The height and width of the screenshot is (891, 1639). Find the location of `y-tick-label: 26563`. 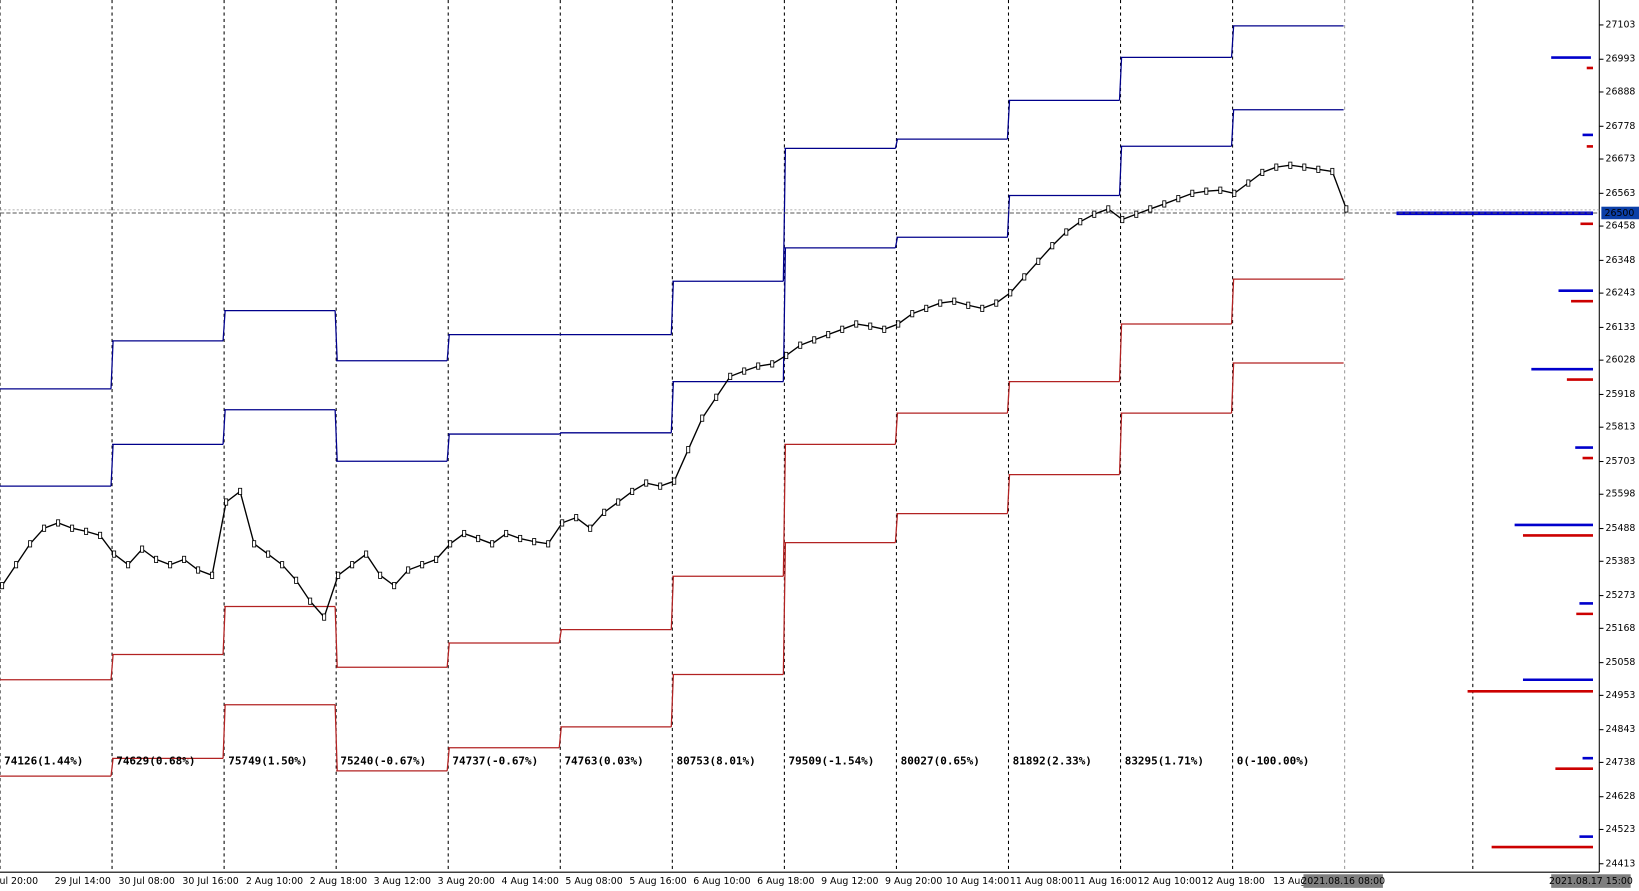

y-tick-label: 26563 is located at coordinates (1621, 193).